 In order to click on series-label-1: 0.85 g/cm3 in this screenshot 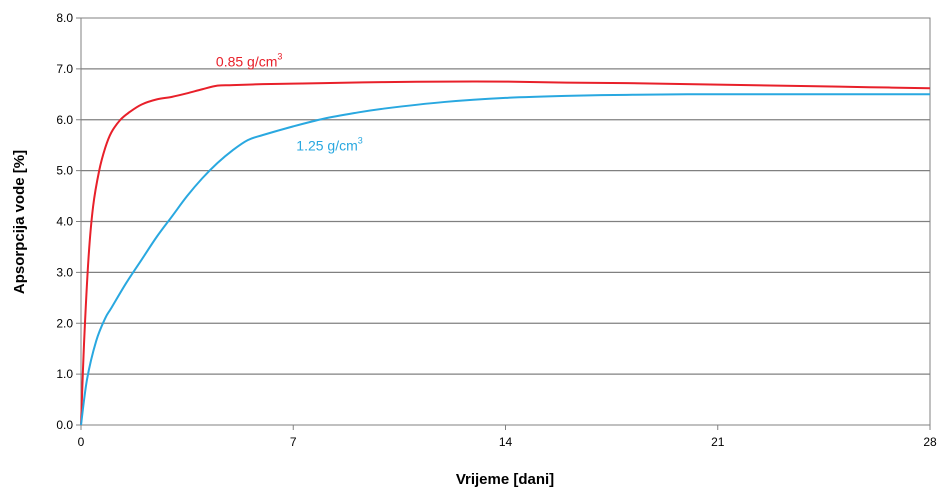, I will do `click(249, 60)`.